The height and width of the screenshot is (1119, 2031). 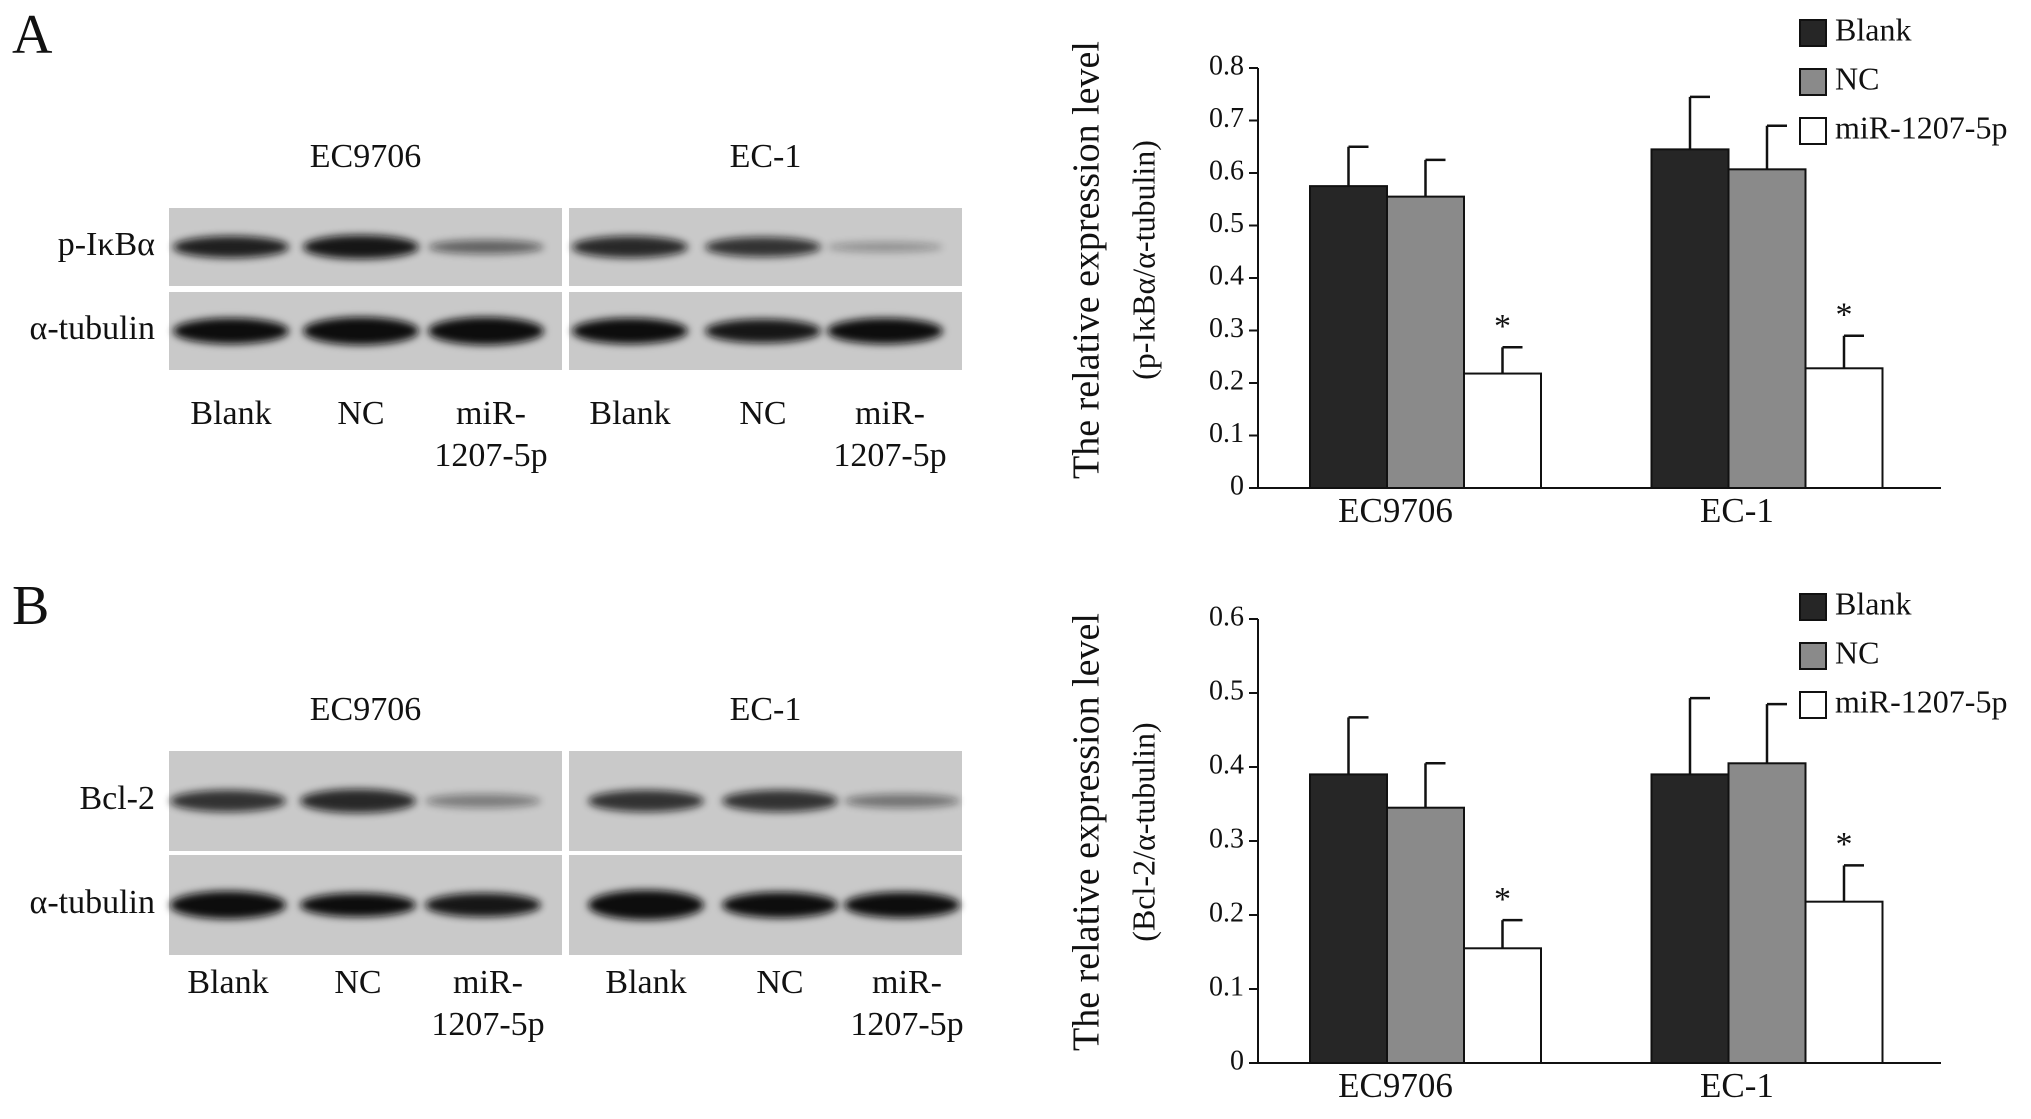 What do you see at coordinates (106, 244) in the screenshot?
I see `blot-row-label: p-IκBα` at bounding box center [106, 244].